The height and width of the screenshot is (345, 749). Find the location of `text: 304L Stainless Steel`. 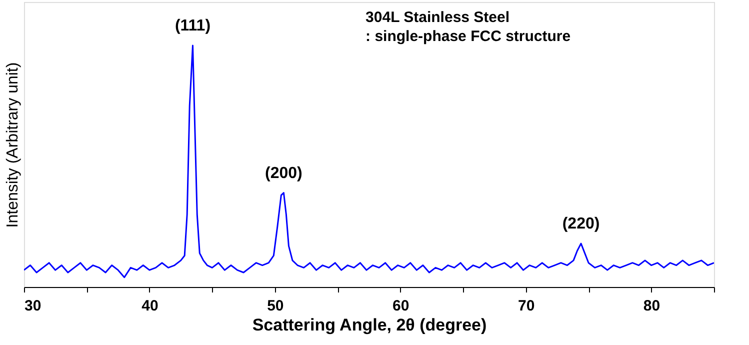

text: 304L Stainless Steel is located at coordinates (438, 17).